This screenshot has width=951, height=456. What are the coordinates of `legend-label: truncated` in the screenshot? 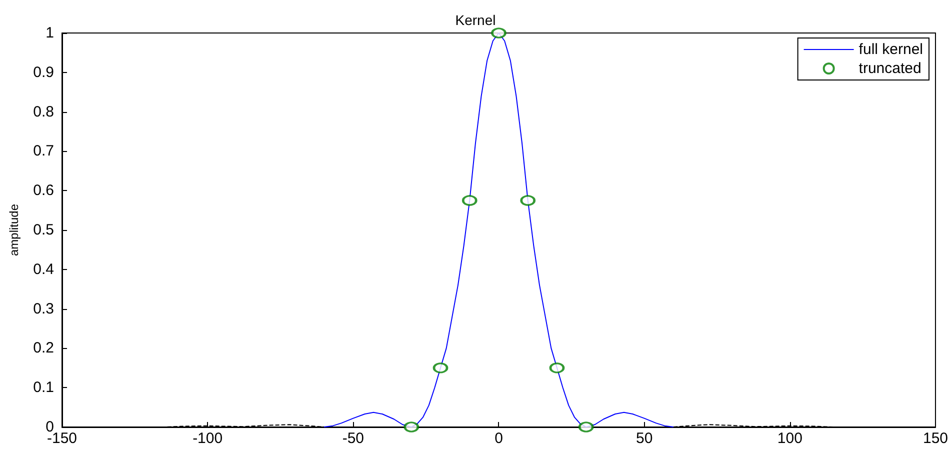 It's located at (890, 68).